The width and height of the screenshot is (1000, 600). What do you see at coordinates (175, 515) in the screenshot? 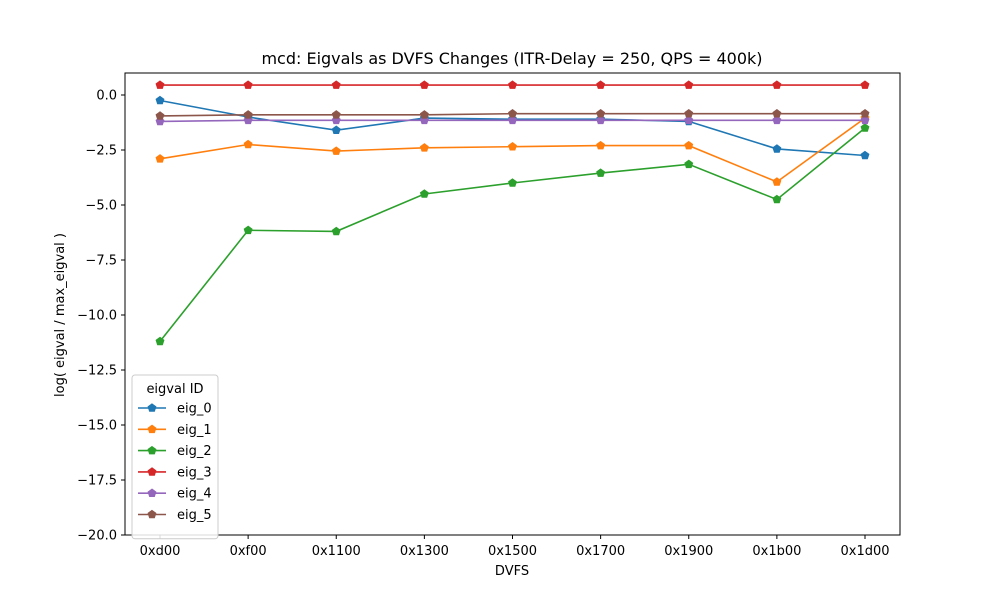
I see `legend-item-eig_5: eig_5` at bounding box center [175, 515].